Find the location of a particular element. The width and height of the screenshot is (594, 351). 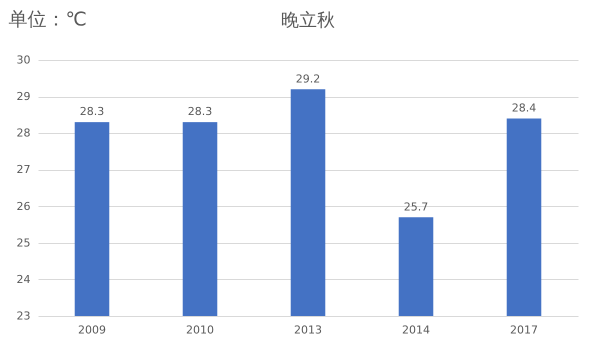

data-label: 29.2 is located at coordinates (308, 79).